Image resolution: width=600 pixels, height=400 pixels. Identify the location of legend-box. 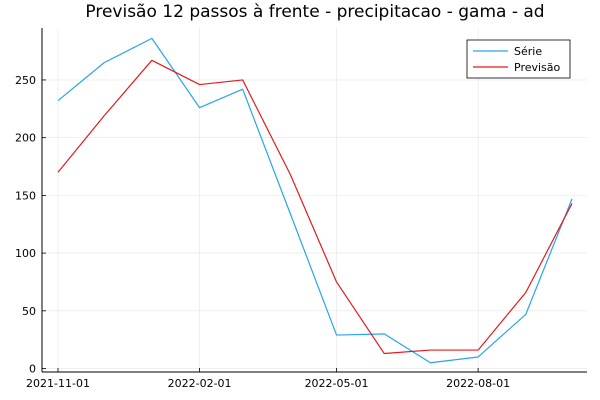
(518, 59).